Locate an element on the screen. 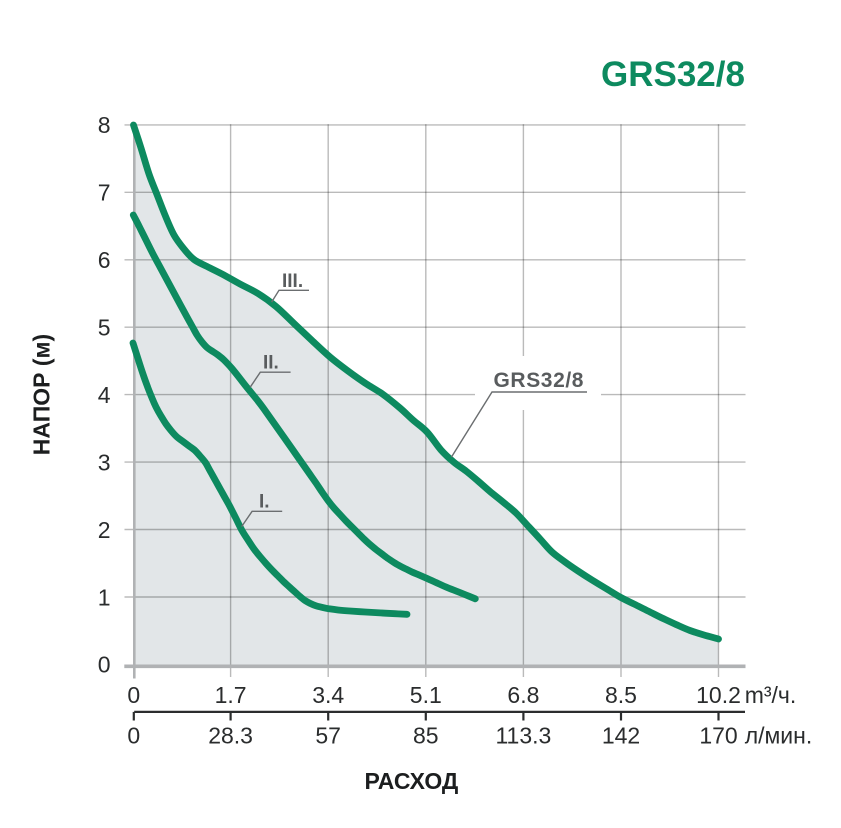  svg-text: 8 is located at coordinates (104, 125).